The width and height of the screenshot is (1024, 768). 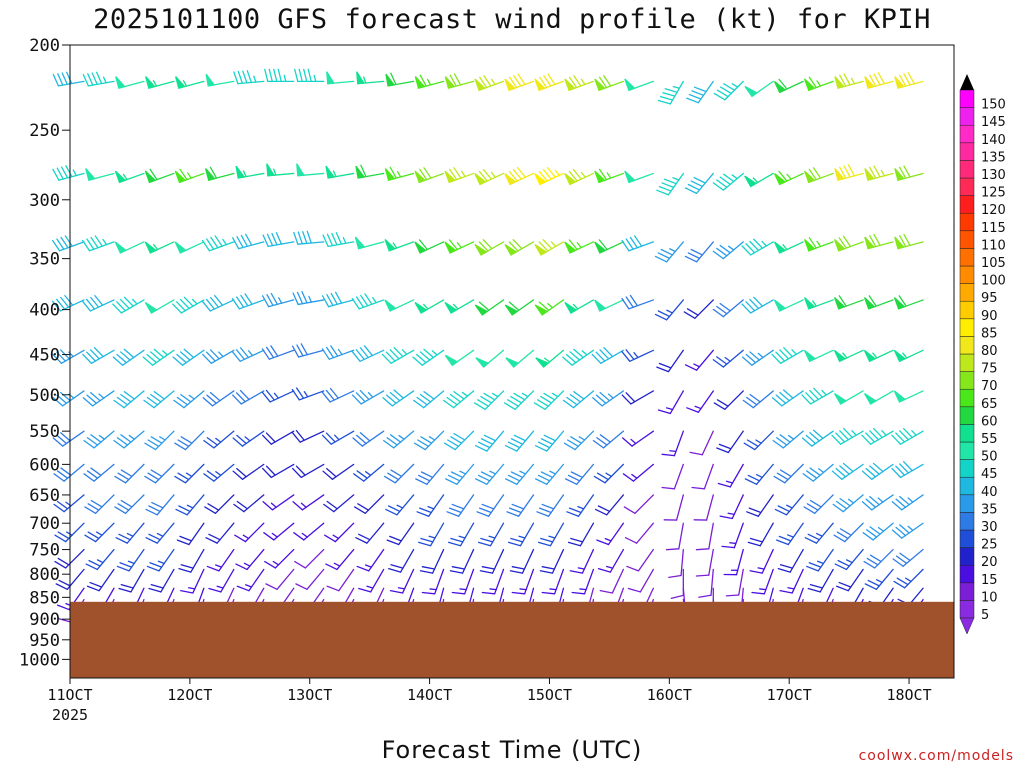 What do you see at coordinates (44, 575) in the screenshot?
I see `y-tick-label: 800` at bounding box center [44, 575].